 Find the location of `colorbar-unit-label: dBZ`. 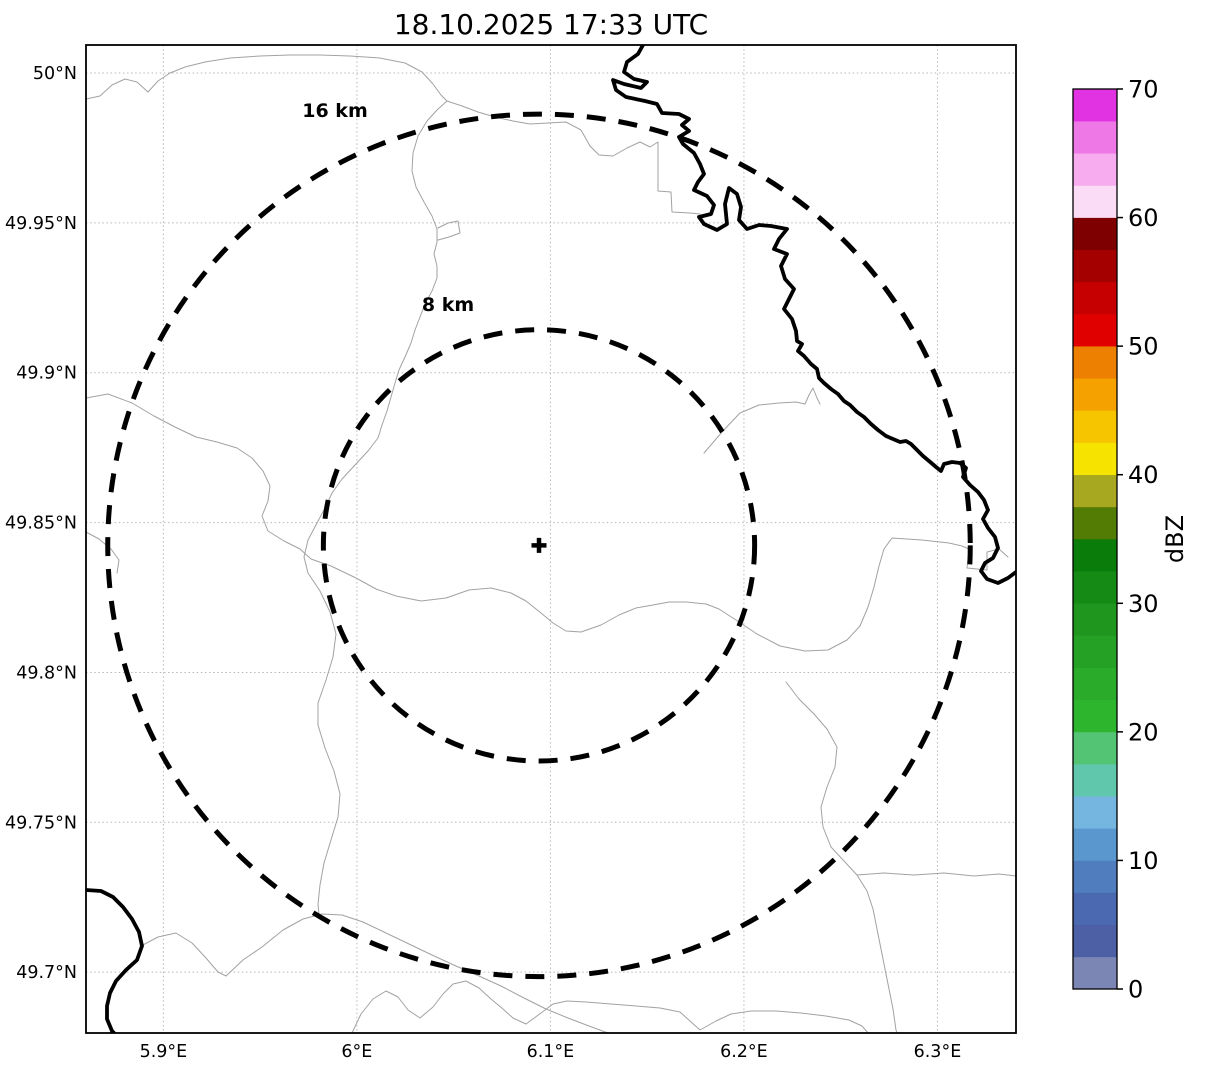

colorbar-unit-label: dBZ is located at coordinates (1175, 539).